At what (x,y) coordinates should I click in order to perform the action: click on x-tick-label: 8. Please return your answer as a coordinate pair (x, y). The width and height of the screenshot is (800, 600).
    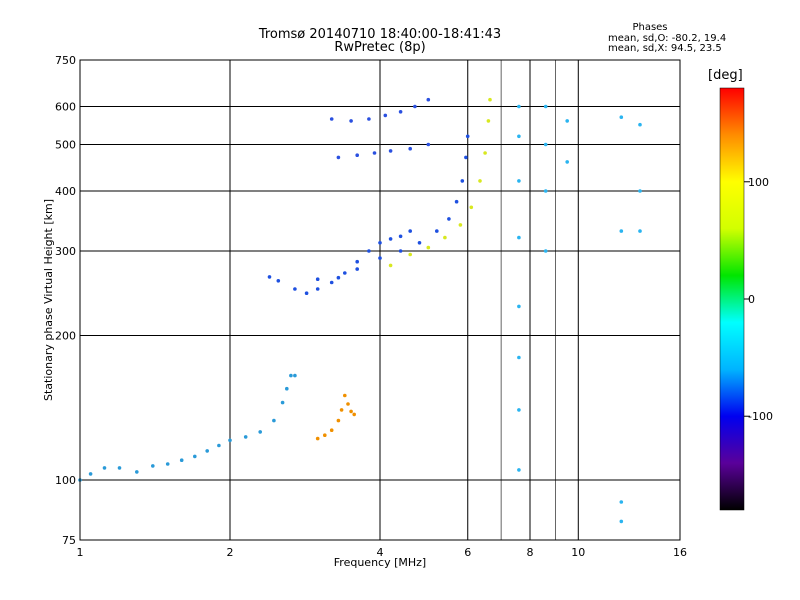
    Looking at the image, I should click on (530, 552).